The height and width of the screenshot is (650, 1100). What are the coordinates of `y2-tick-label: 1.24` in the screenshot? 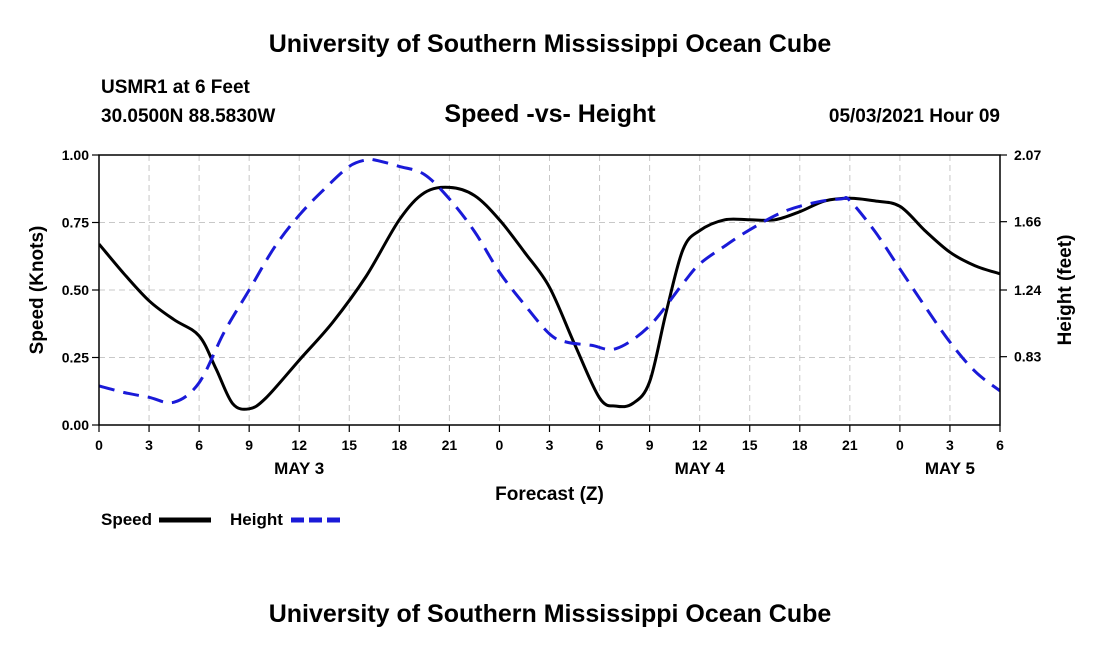 It's located at (1027, 290).